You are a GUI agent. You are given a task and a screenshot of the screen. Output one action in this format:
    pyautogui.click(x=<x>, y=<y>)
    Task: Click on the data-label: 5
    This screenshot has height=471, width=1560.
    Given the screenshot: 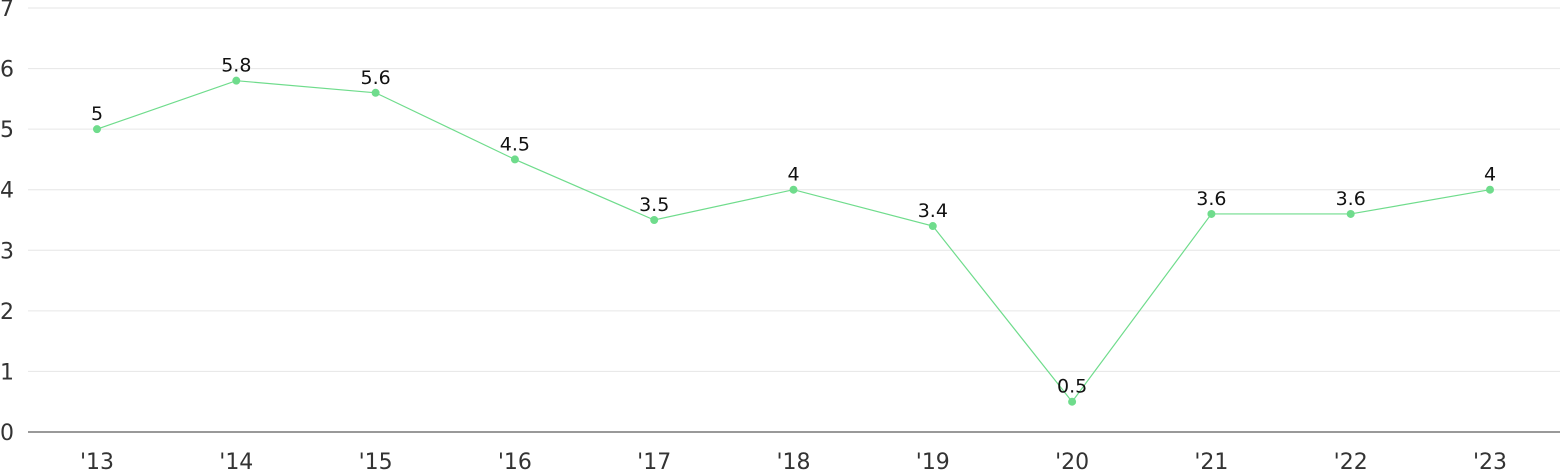 What is the action you would take?
    pyautogui.click(x=97, y=114)
    